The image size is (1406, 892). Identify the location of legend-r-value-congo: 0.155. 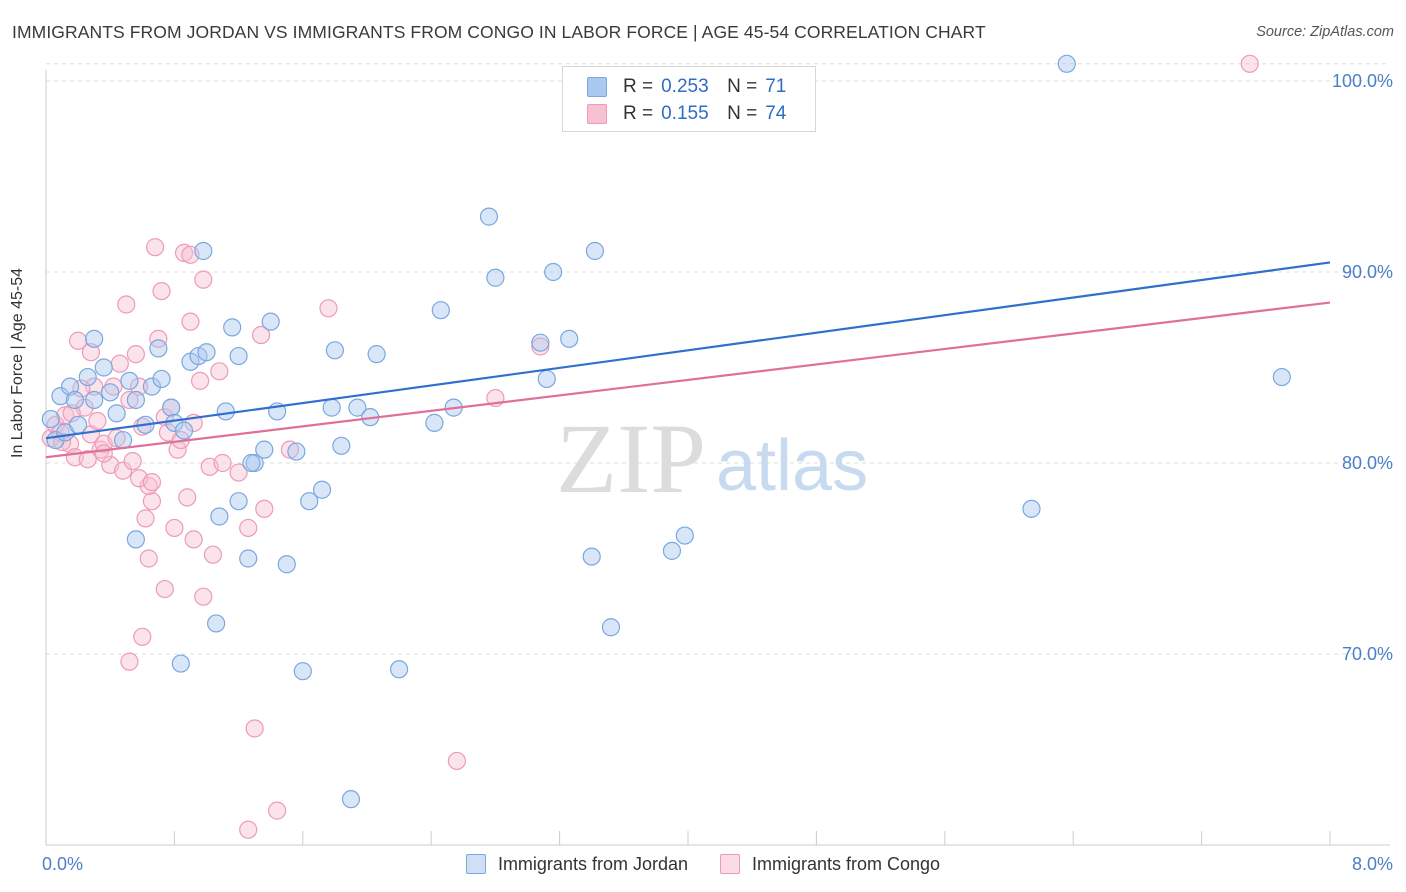
(685, 113).